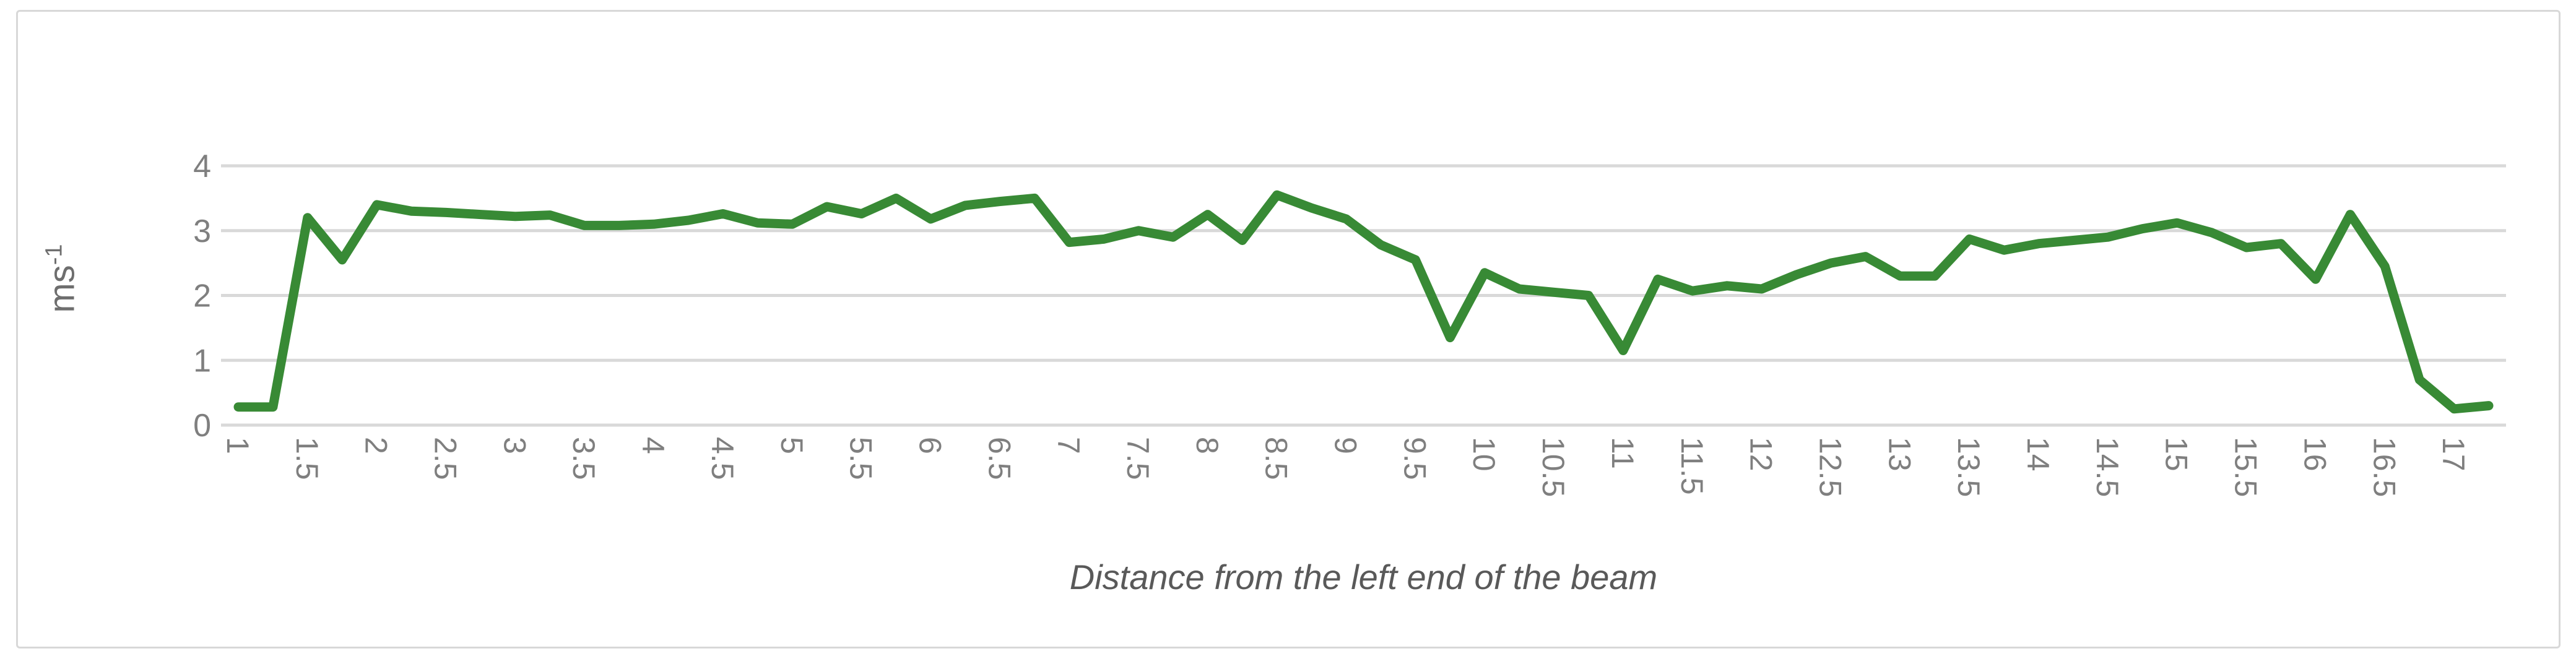  I want to click on x-tick-label: 11.5, so click(1692, 466).